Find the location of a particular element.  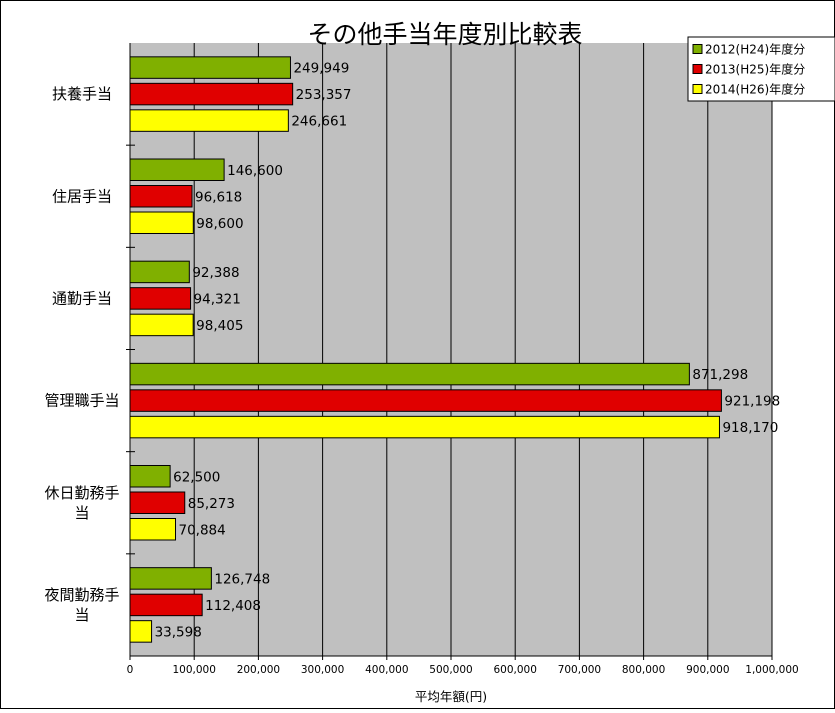

legend-label: 2012(H24)年度分 is located at coordinates (755, 49).